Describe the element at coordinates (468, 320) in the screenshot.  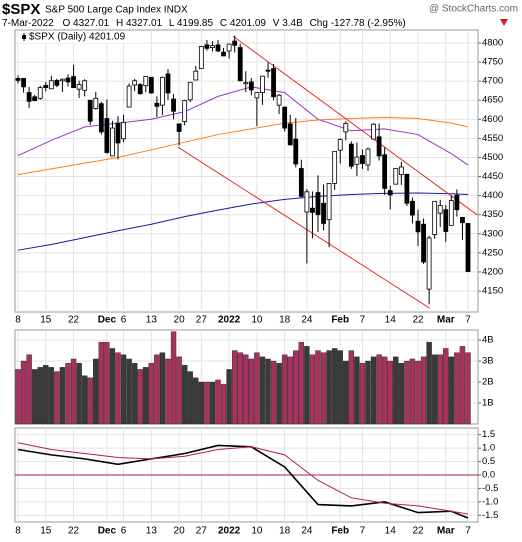
I see `x-tick-label: 7` at that location.